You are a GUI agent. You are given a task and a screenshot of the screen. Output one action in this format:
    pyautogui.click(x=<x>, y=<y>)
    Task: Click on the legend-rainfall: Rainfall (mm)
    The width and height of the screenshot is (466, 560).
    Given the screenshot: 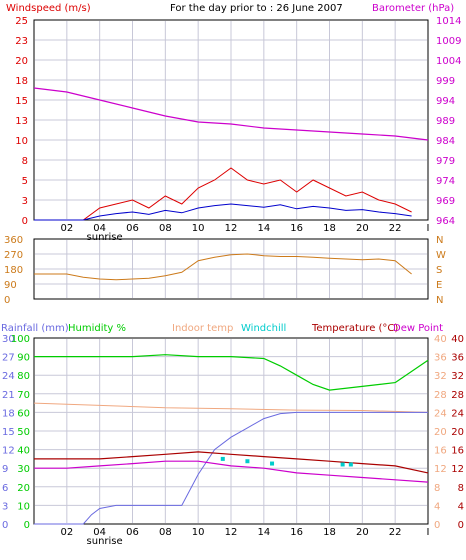 What is the action you would take?
    pyautogui.click(x=35, y=328)
    